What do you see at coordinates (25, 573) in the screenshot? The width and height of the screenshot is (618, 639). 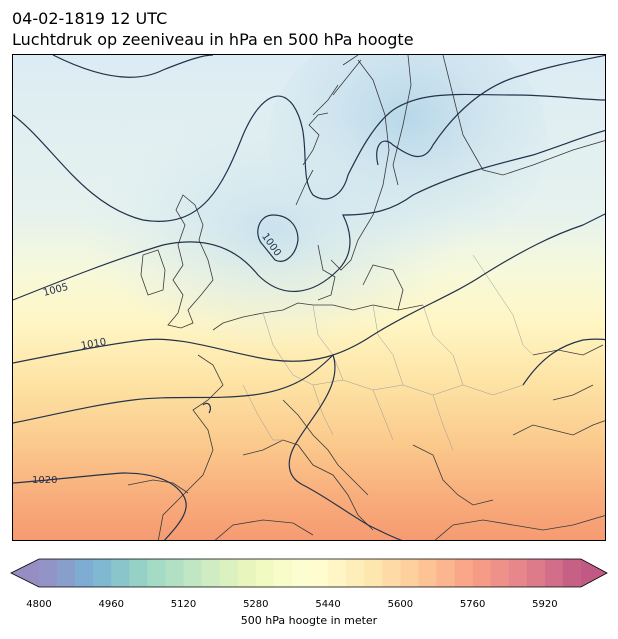 I see `colorbar-extend-min` at bounding box center [25, 573].